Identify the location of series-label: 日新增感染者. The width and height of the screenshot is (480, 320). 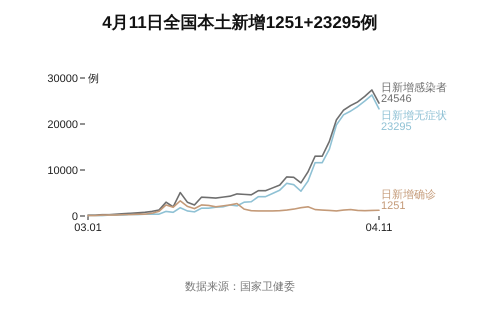
(414, 87).